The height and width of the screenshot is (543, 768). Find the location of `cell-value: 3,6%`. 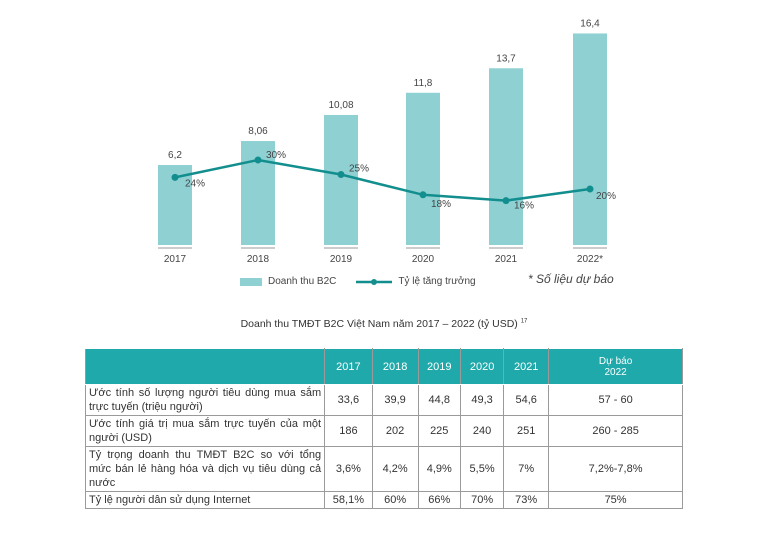

cell-value: 3,6% is located at coordinates (348, 469).